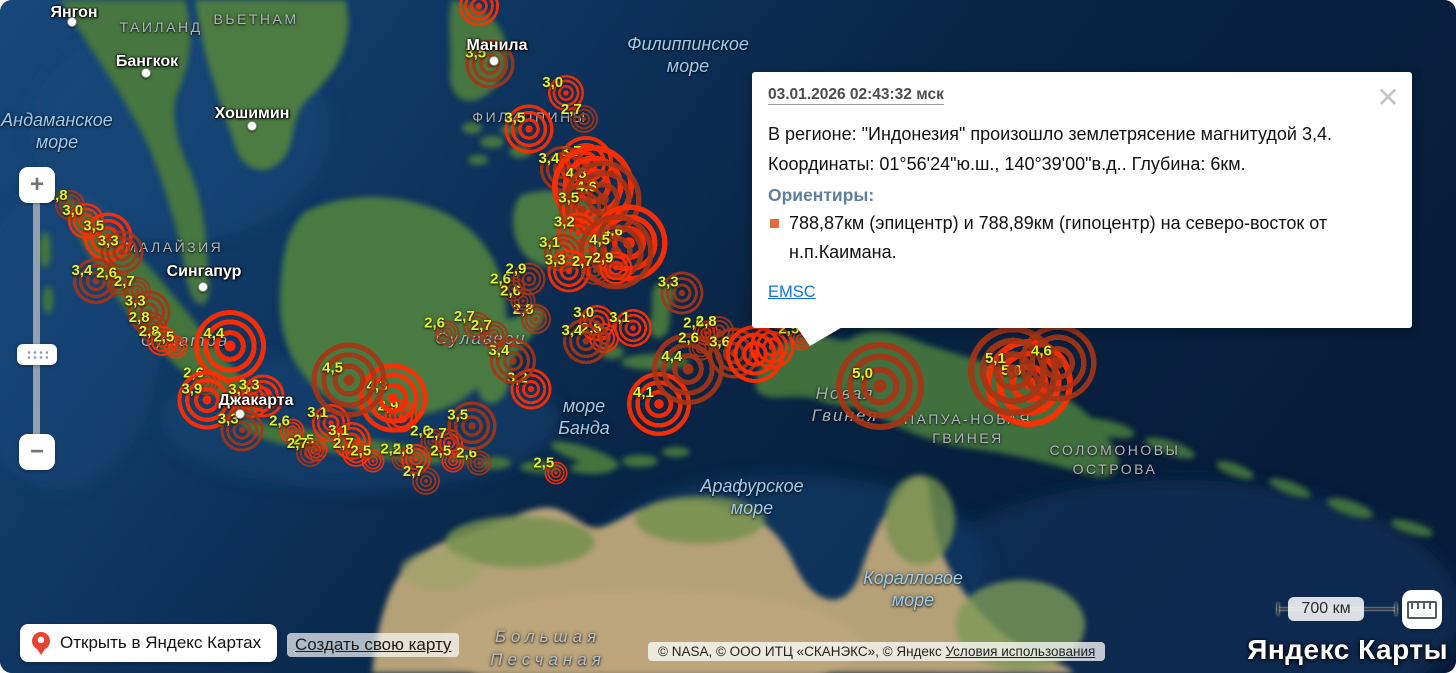 Image resolution: width=1456 pixels, height=673 pixels. Describe the element at coordinates (256, 19) in the screenshot. I see `map-label-country: ВЬЕТНАМ` at that location.